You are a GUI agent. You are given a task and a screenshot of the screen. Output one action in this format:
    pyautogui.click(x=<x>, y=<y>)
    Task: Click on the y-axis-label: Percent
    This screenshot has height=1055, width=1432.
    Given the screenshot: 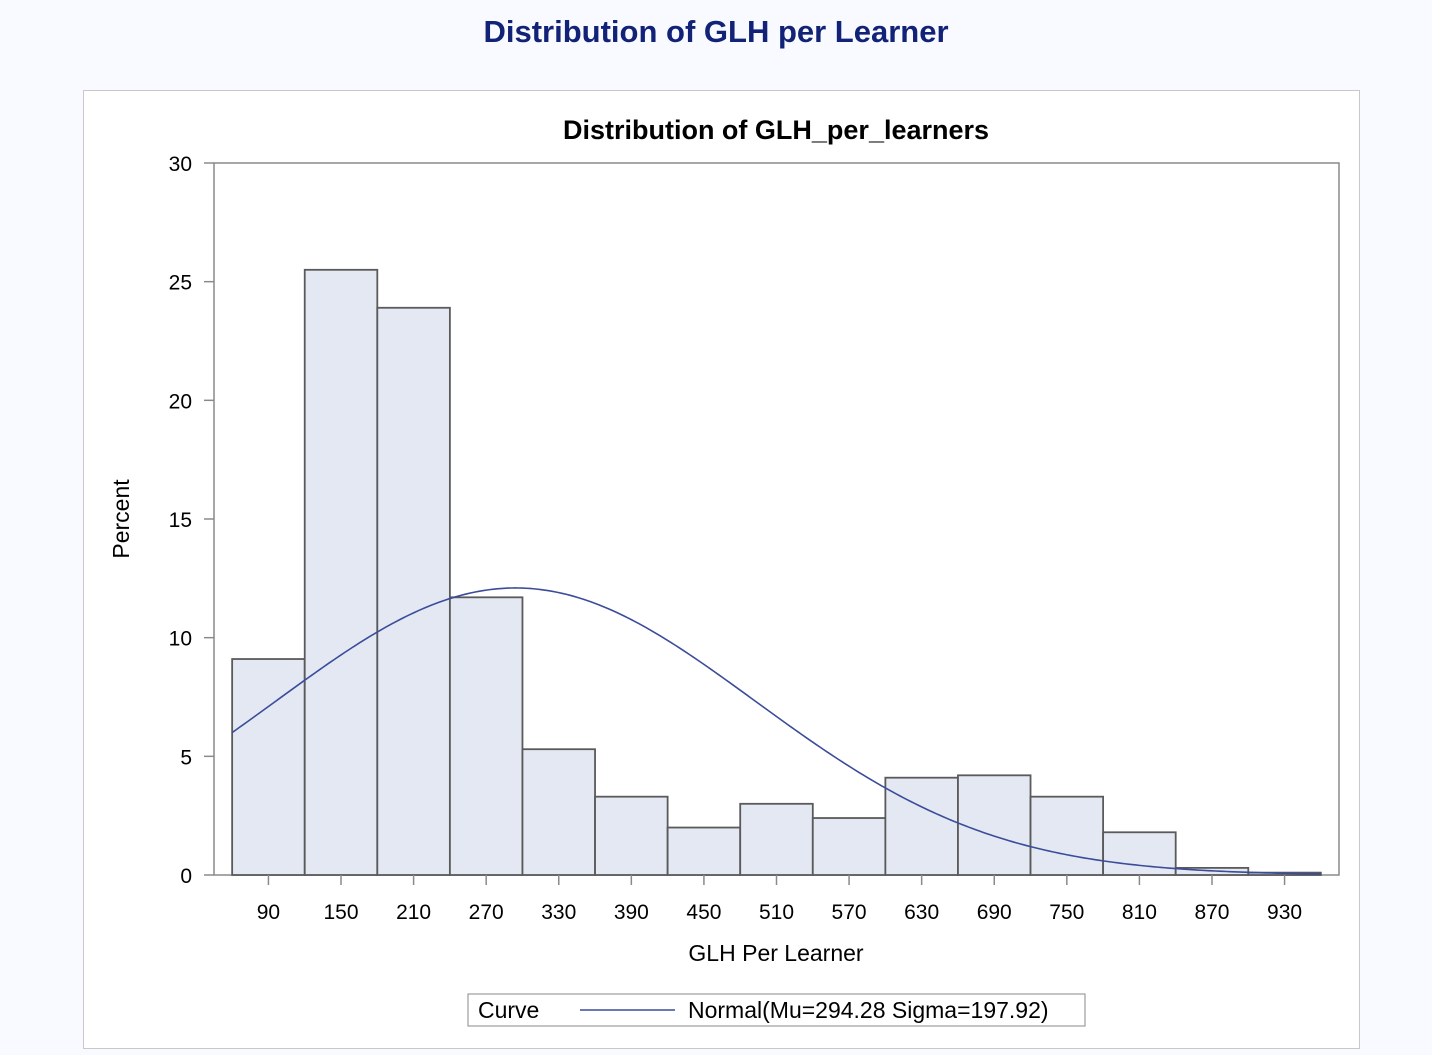 What is the action you would take?
    pyautogui.click(x=121, y=519)
    